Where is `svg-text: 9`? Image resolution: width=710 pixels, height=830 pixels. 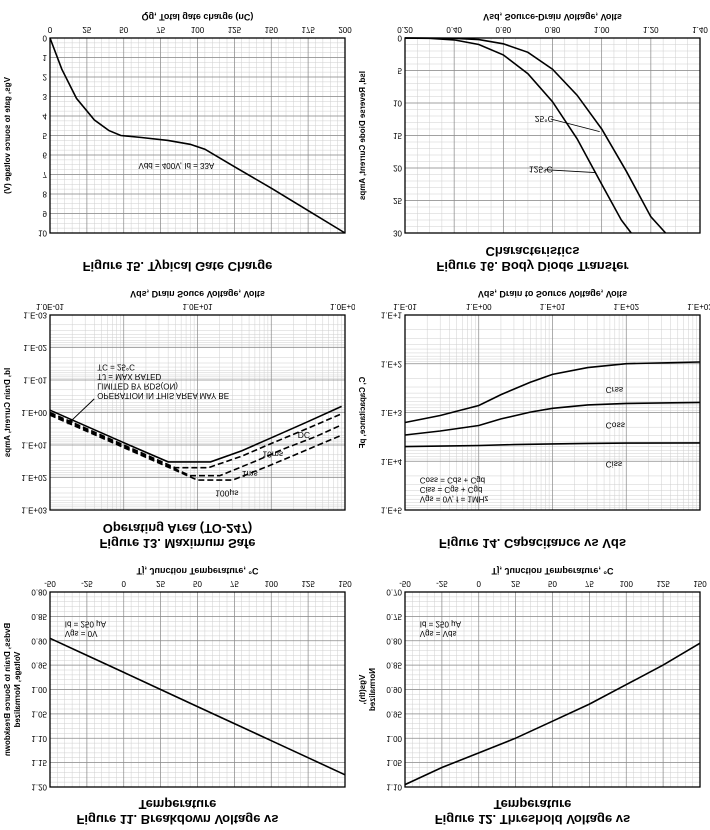 svg-text: 9 is located at coordinates (45, 213).